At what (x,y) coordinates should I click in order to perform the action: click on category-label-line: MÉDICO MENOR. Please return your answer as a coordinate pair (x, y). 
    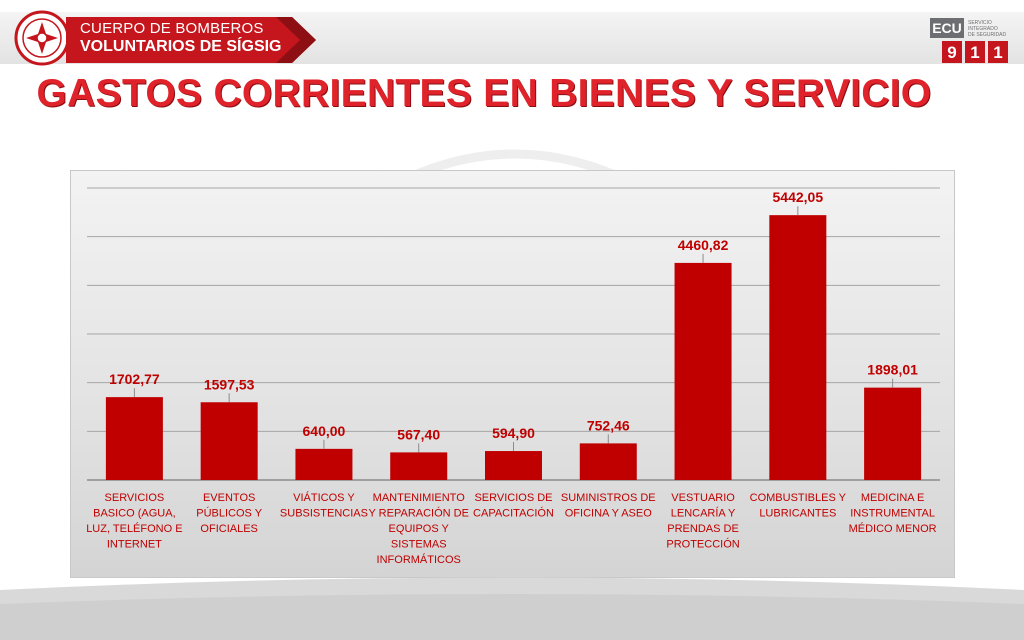
    Looking at the image, I should click on (893, 528).